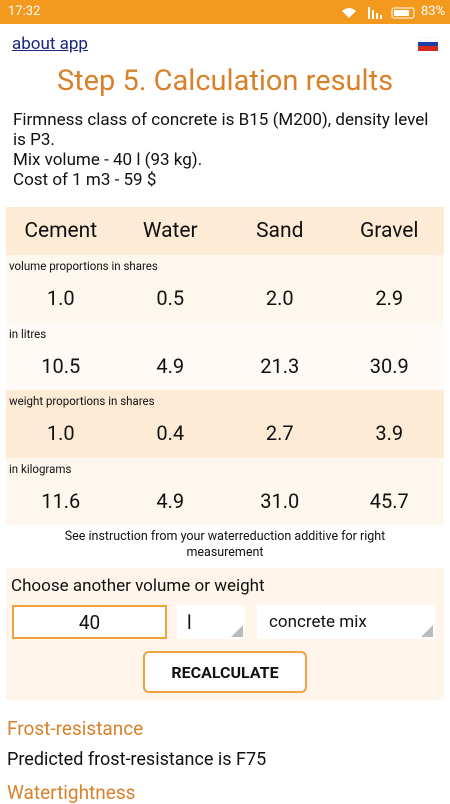  What do you see at coordinates (24, 11) in the screenshot?
I see `time: 17:32` at bounding box center [24, 11].